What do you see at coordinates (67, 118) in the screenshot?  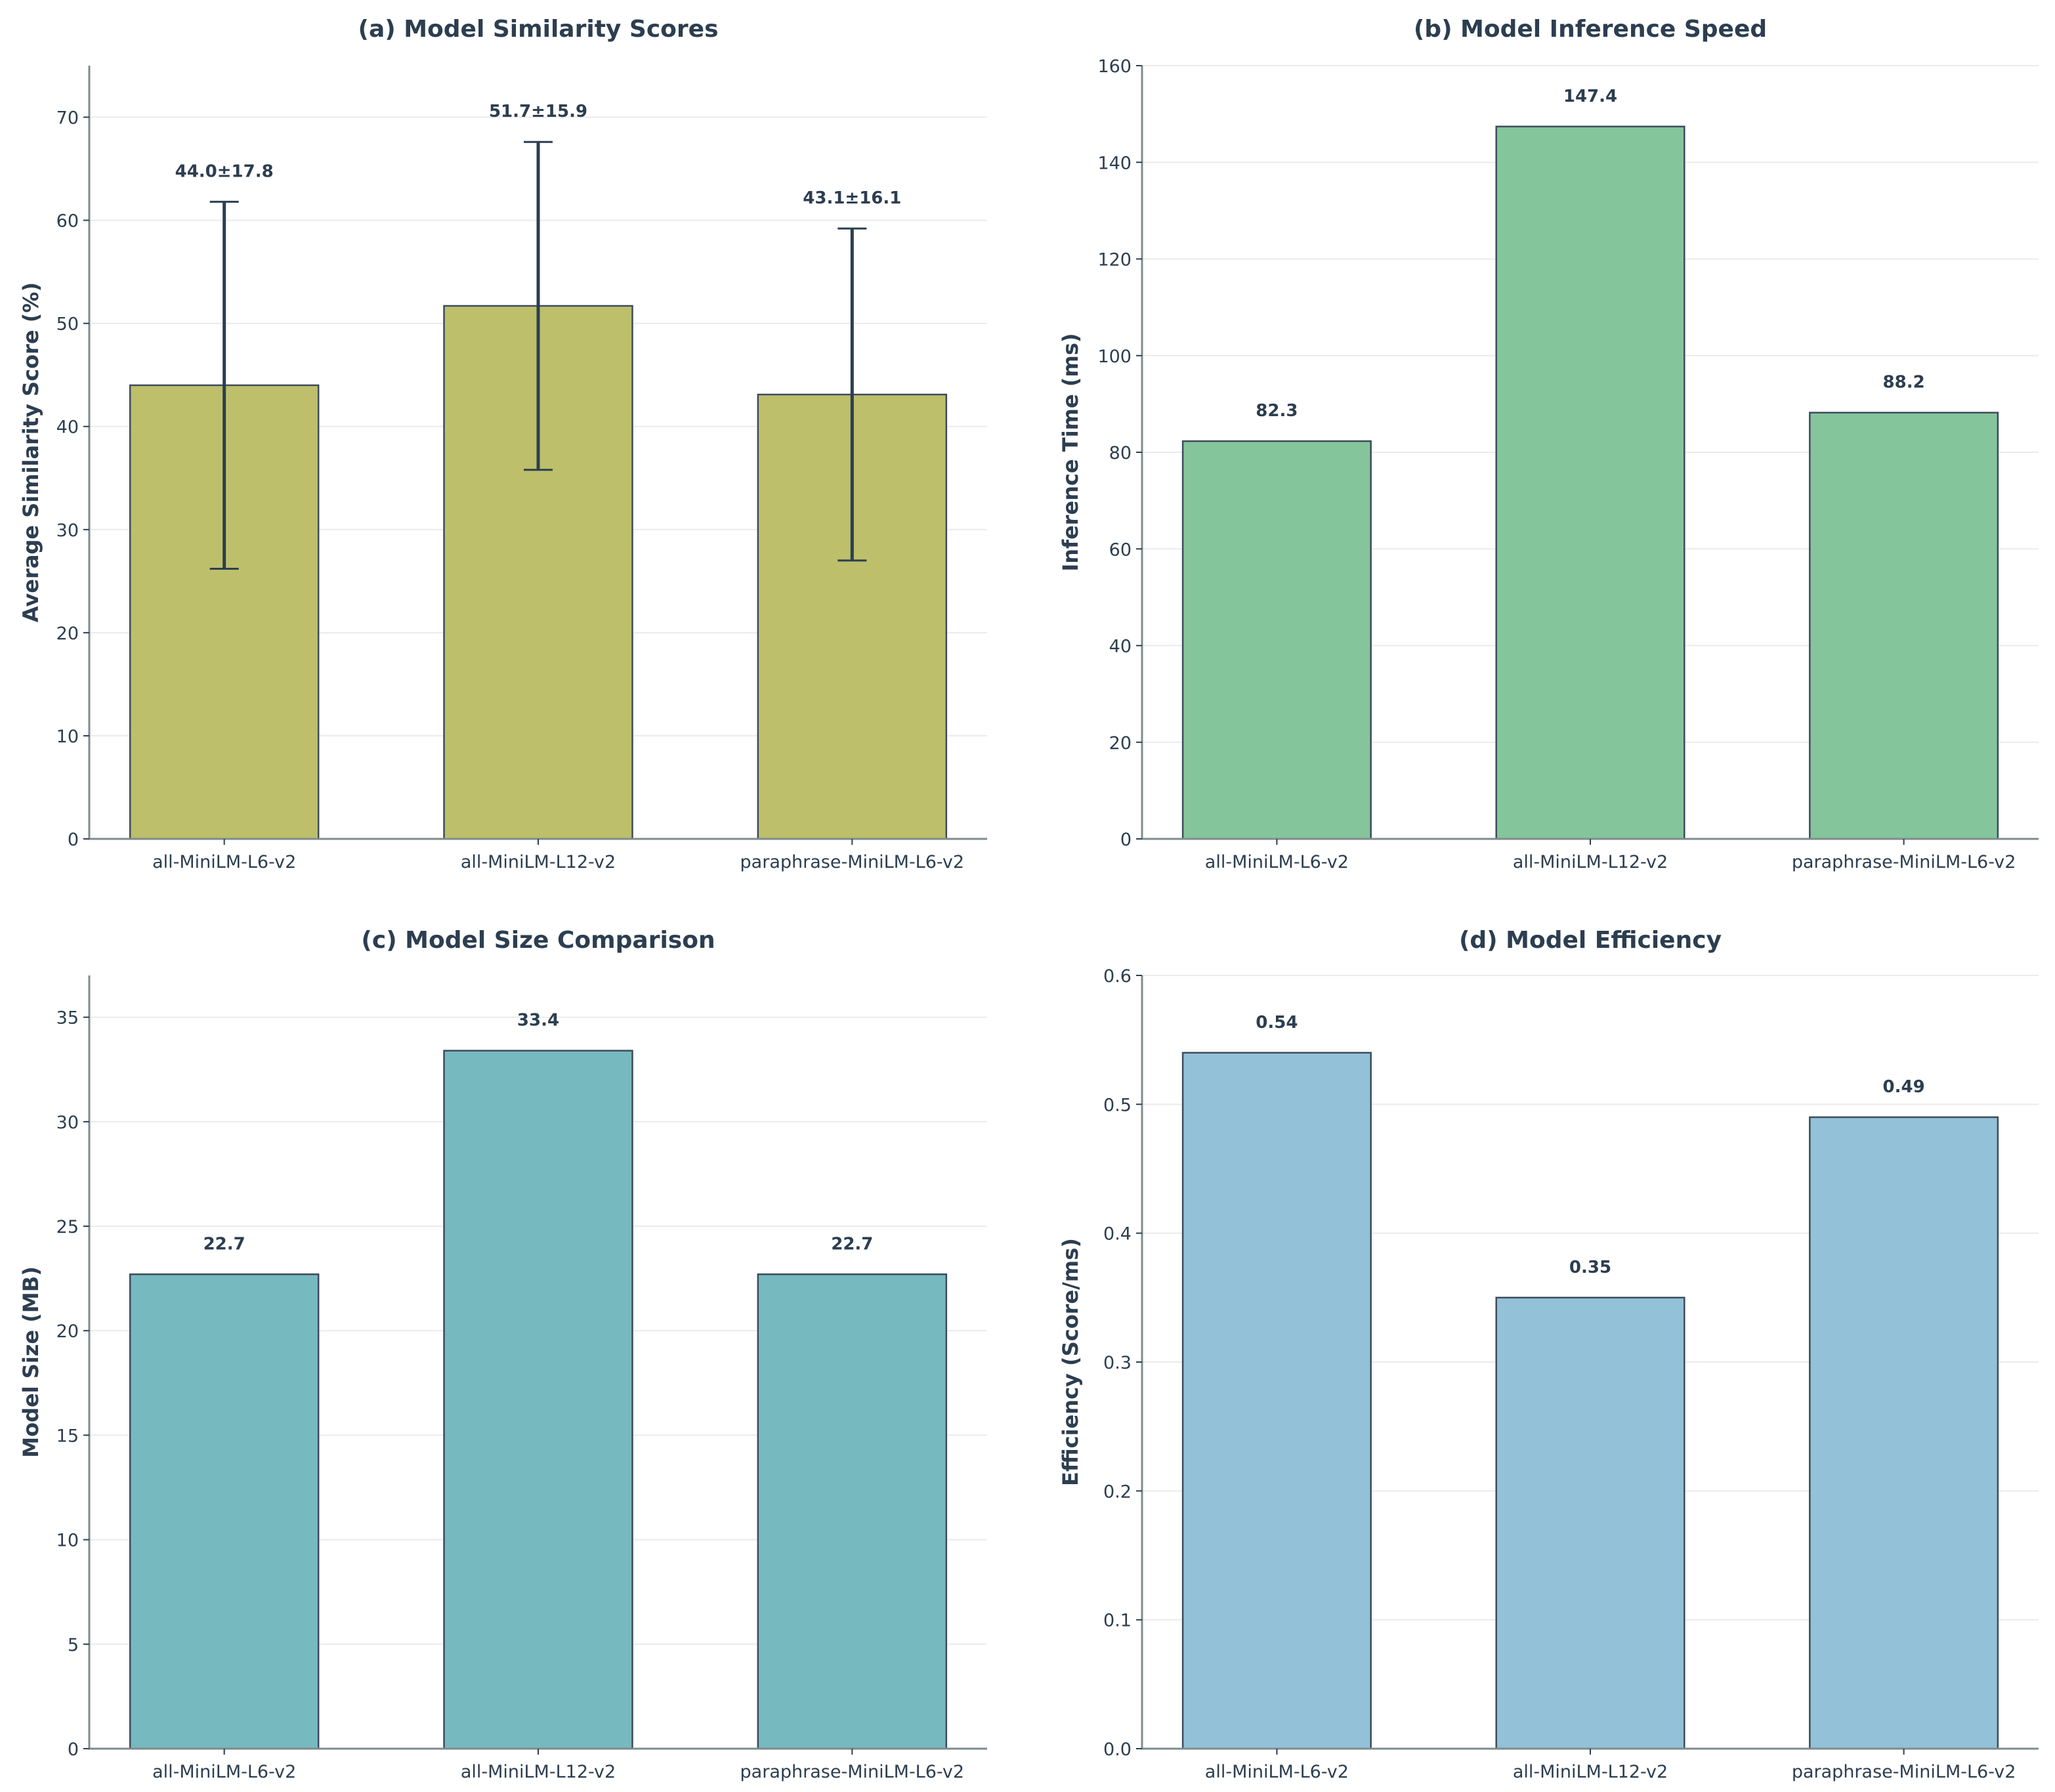 I see `y-tick-label: 70` at bounding box center [67, 118].